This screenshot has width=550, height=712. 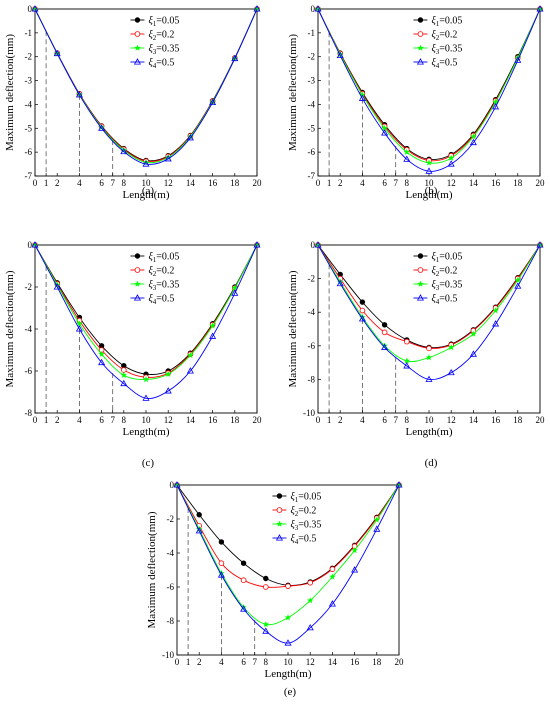 What do you see at coordinates (312, 33) in the screenshot?
I see `y-tick-label: -1` at bounding box center [312, 33].